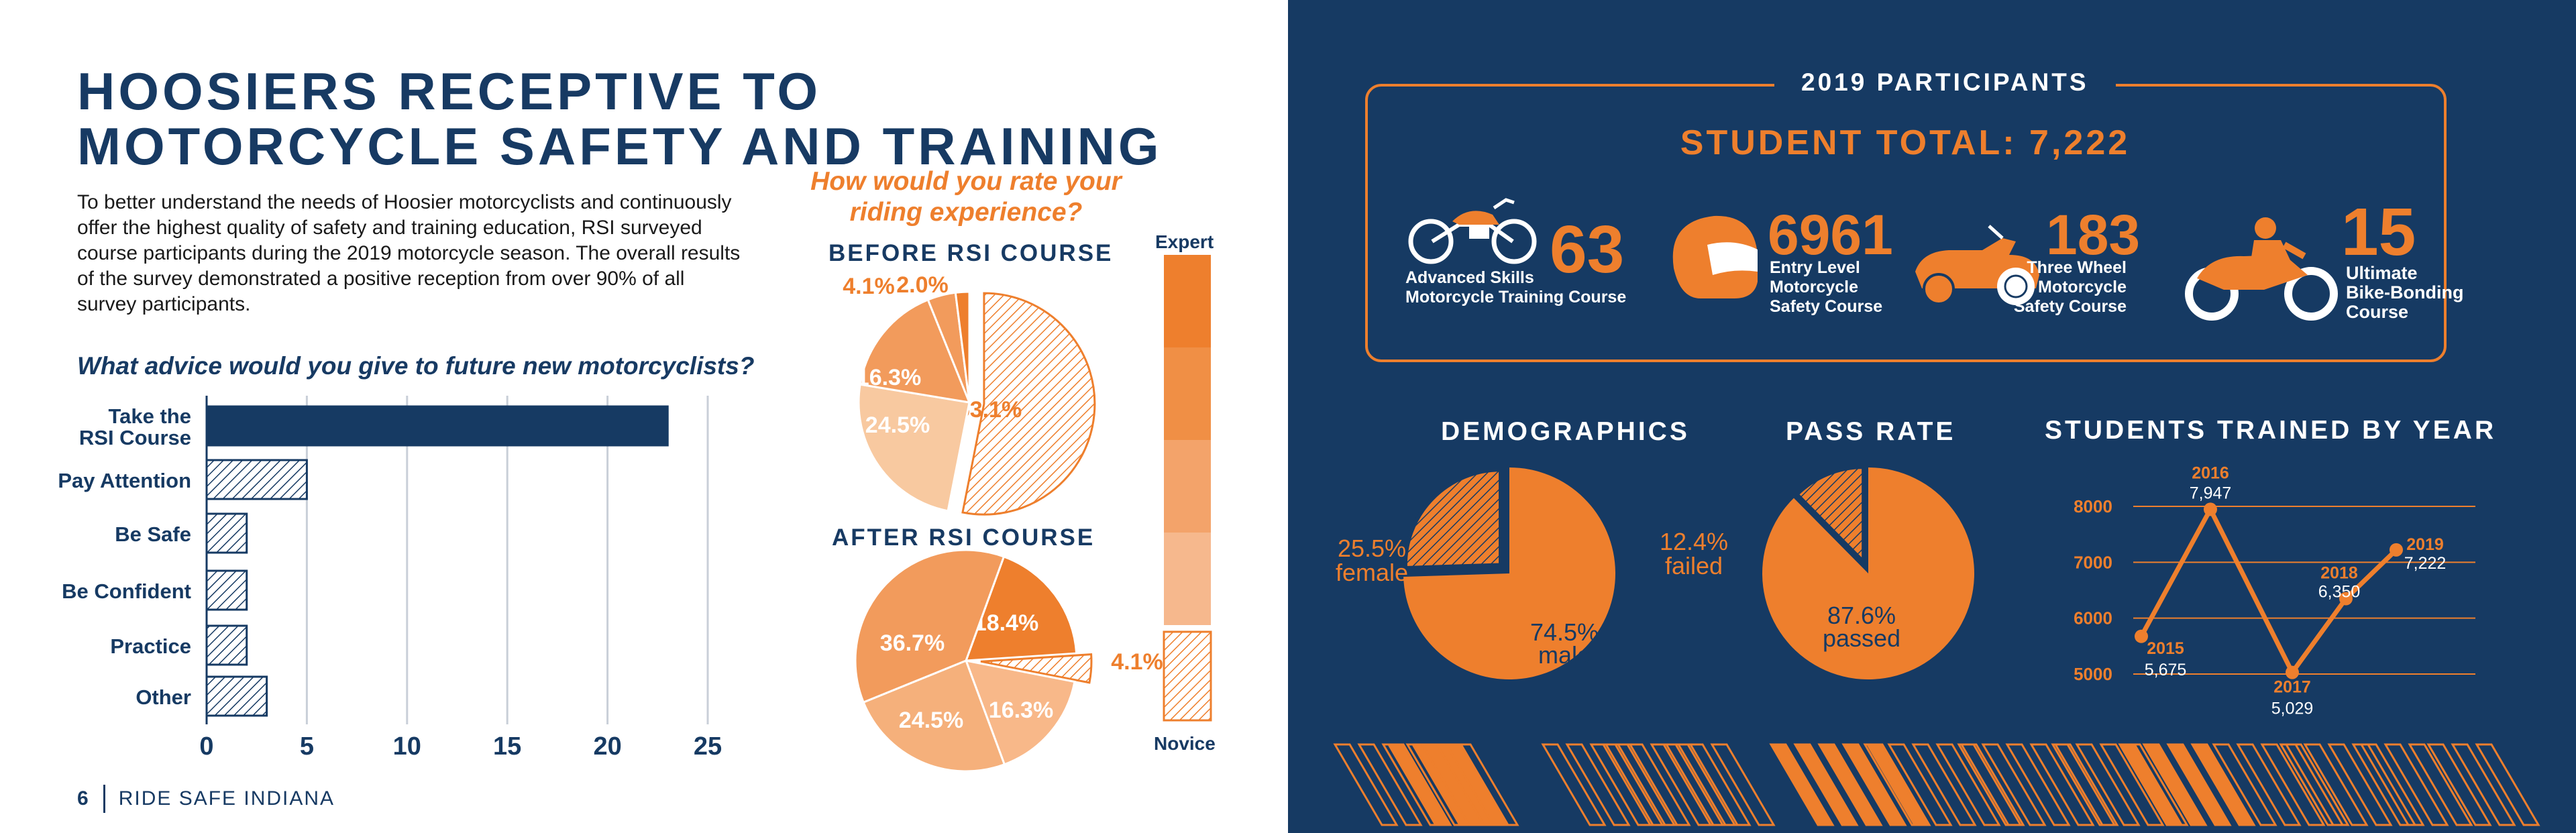 This screenshot has width=2576, height=833. What do you see at coordinates (83, 798) in the screenshot?
I see `page-number: 6` at bounding box center [83, 798].